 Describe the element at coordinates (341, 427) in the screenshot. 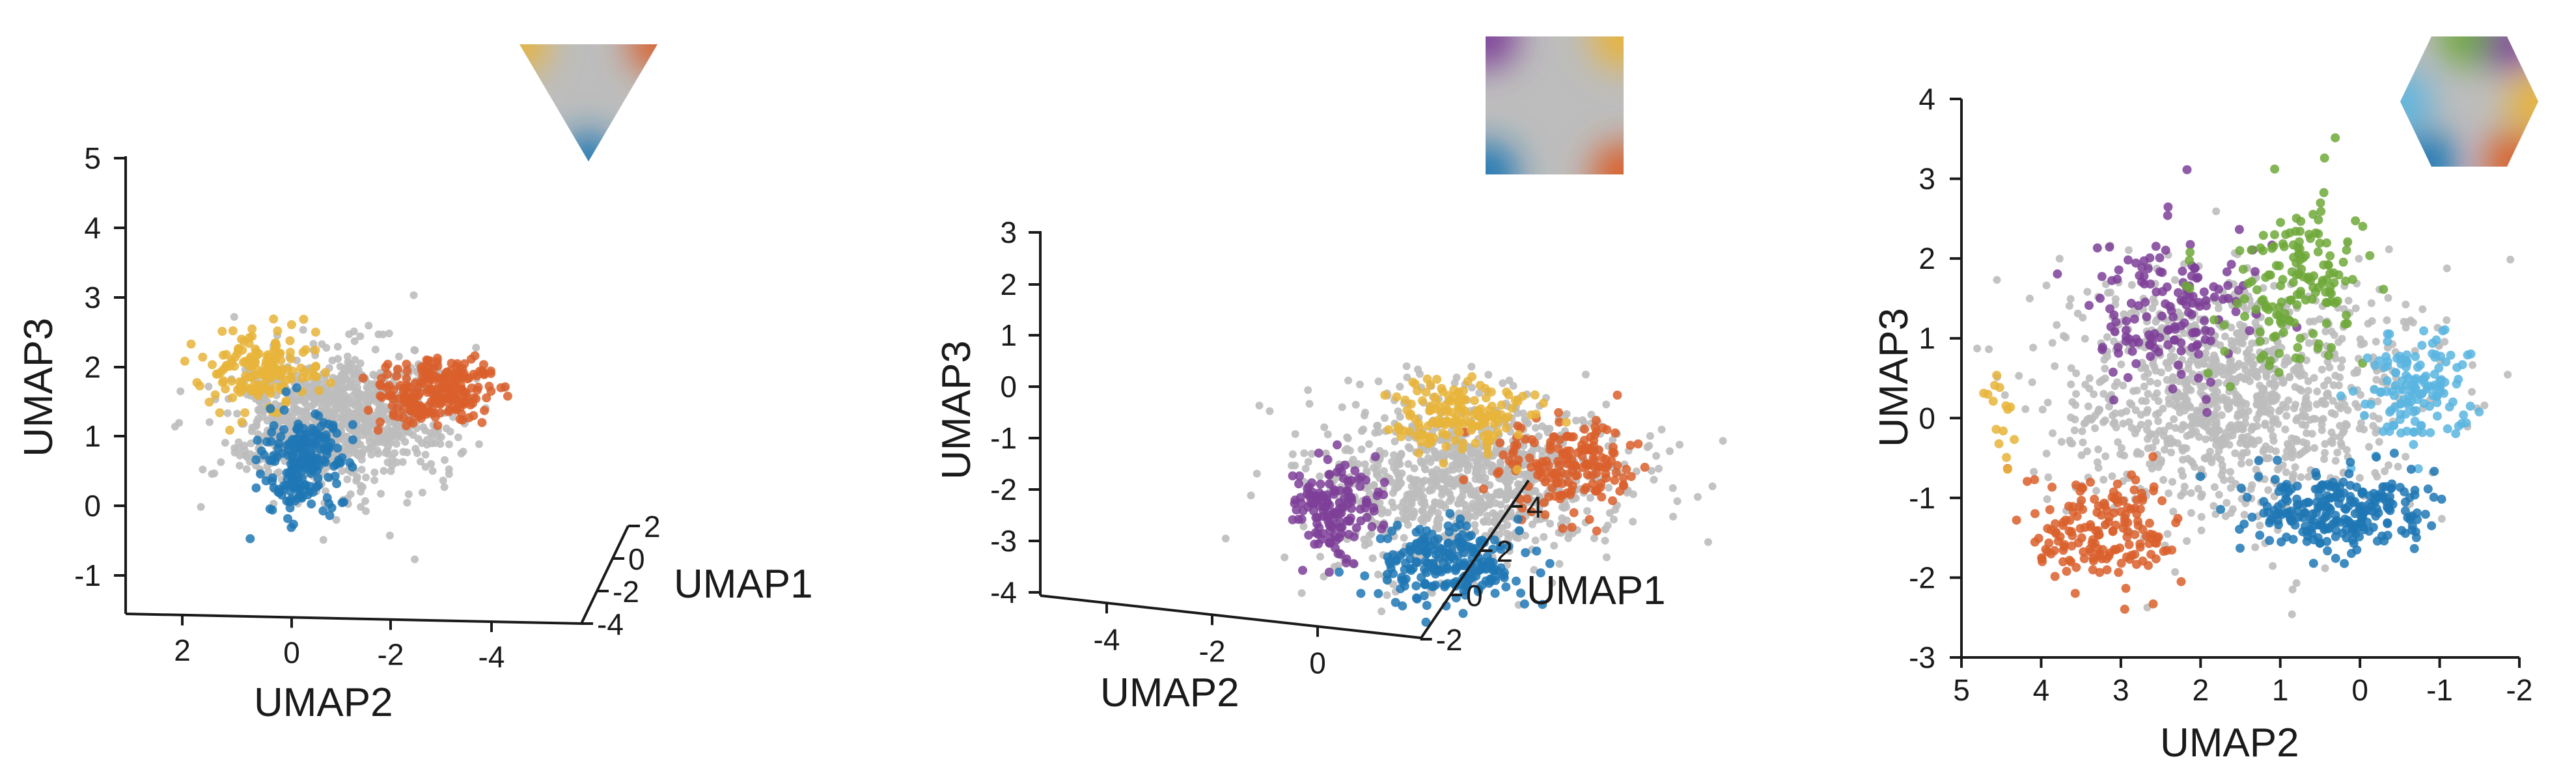

I see `panel-1-points` at that location.